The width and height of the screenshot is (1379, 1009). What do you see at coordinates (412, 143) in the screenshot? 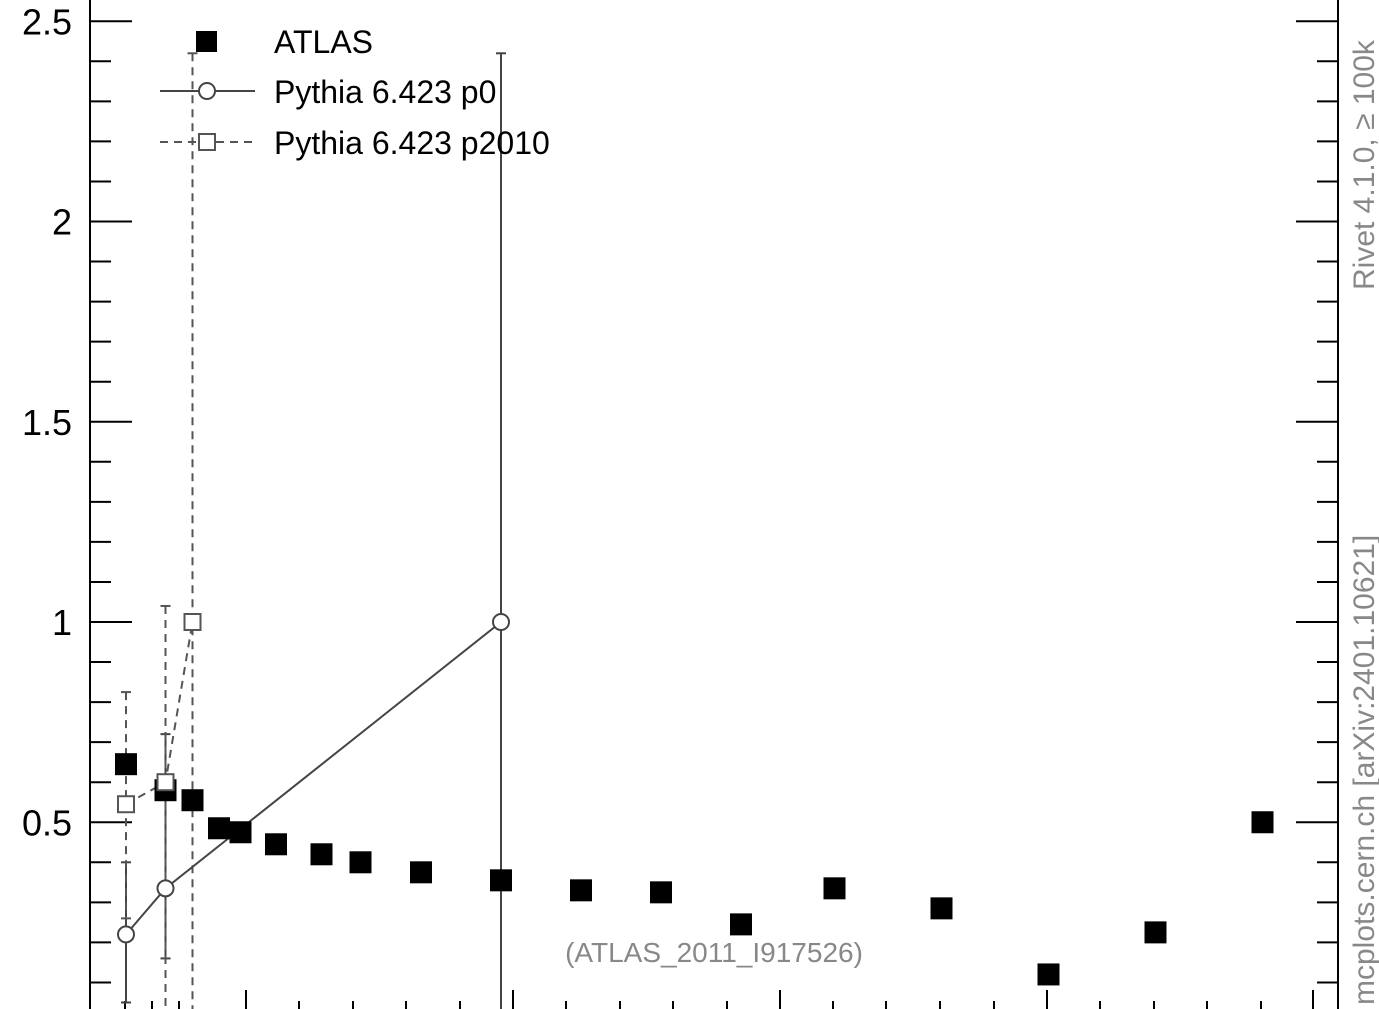
I see `legend-entry-label: Pythia 6.423 p2010` at bounding box center [412, 143].